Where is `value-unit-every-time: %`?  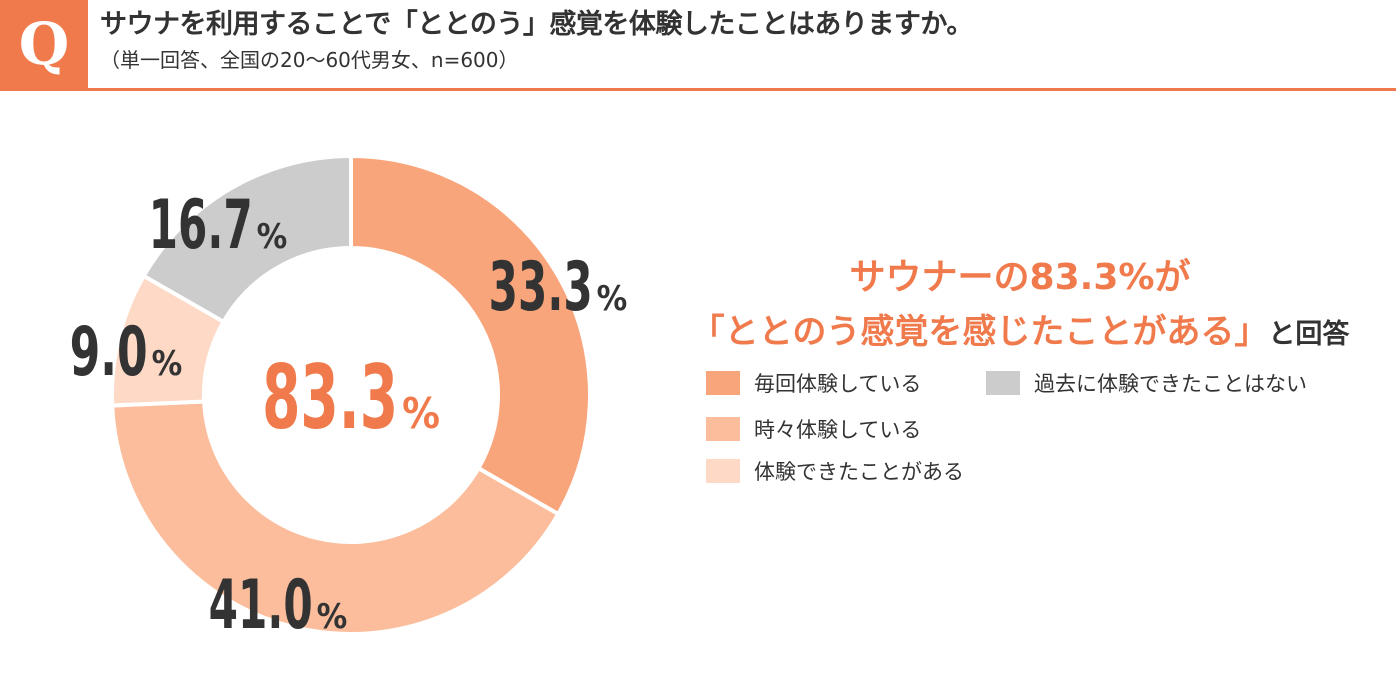 value-unit-every-time: % is located at coordinates (612, 299).